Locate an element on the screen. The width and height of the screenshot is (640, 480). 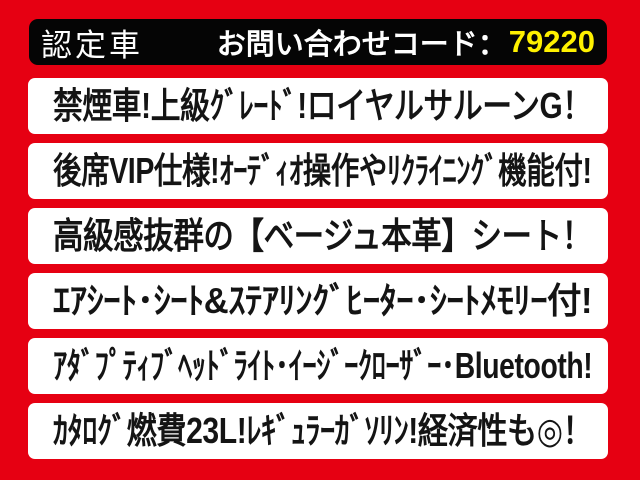
feature-row-fuel-economy: ｶﾀﾛｸﾞ燃費23L!ﾚｷﾞｭﾗｰｶﾞｿﾘﾝ!経済性も◎！ is located at coordinates (318, 431).